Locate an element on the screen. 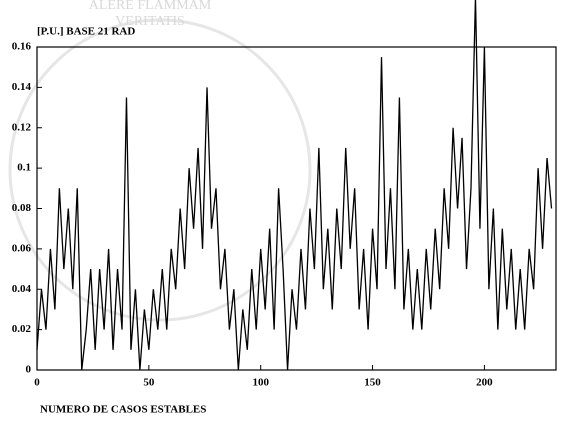 This screenshot has width=561, height=425. x-tick-label: 150 is located at coordinates (372, 383).